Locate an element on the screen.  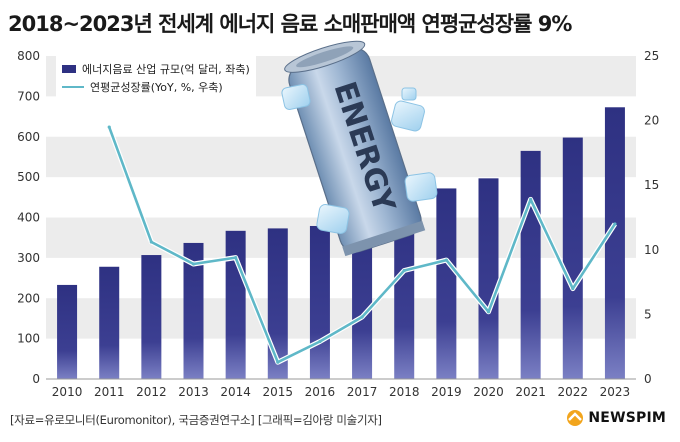
x-tick-label: 2012 is located at coordinates (151, 392).